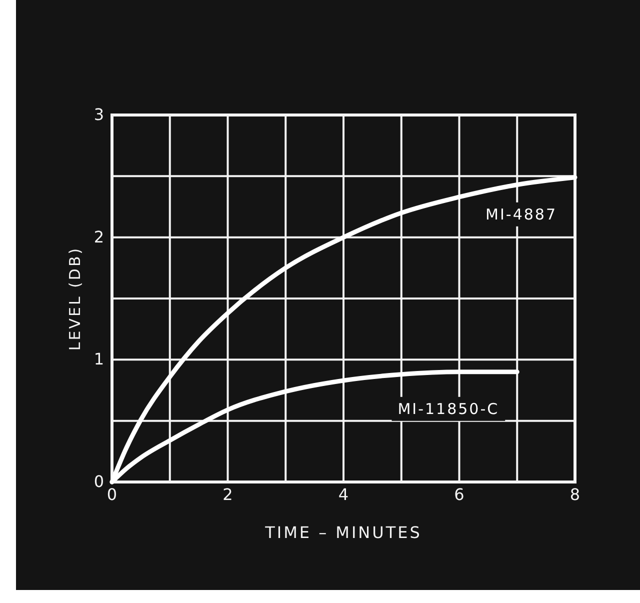 This screenshot has height=603, width=640. Describe the element at coordinates (99, 114) in the screenshot. I see `y-tick-label: 3` at that location.